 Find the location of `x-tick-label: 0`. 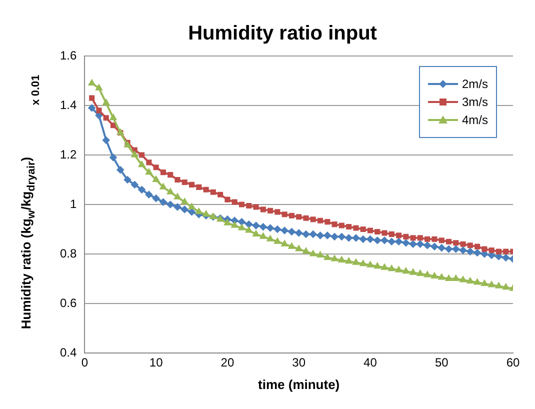

x-tick-label: 0 is located at coordinates (84, 363).